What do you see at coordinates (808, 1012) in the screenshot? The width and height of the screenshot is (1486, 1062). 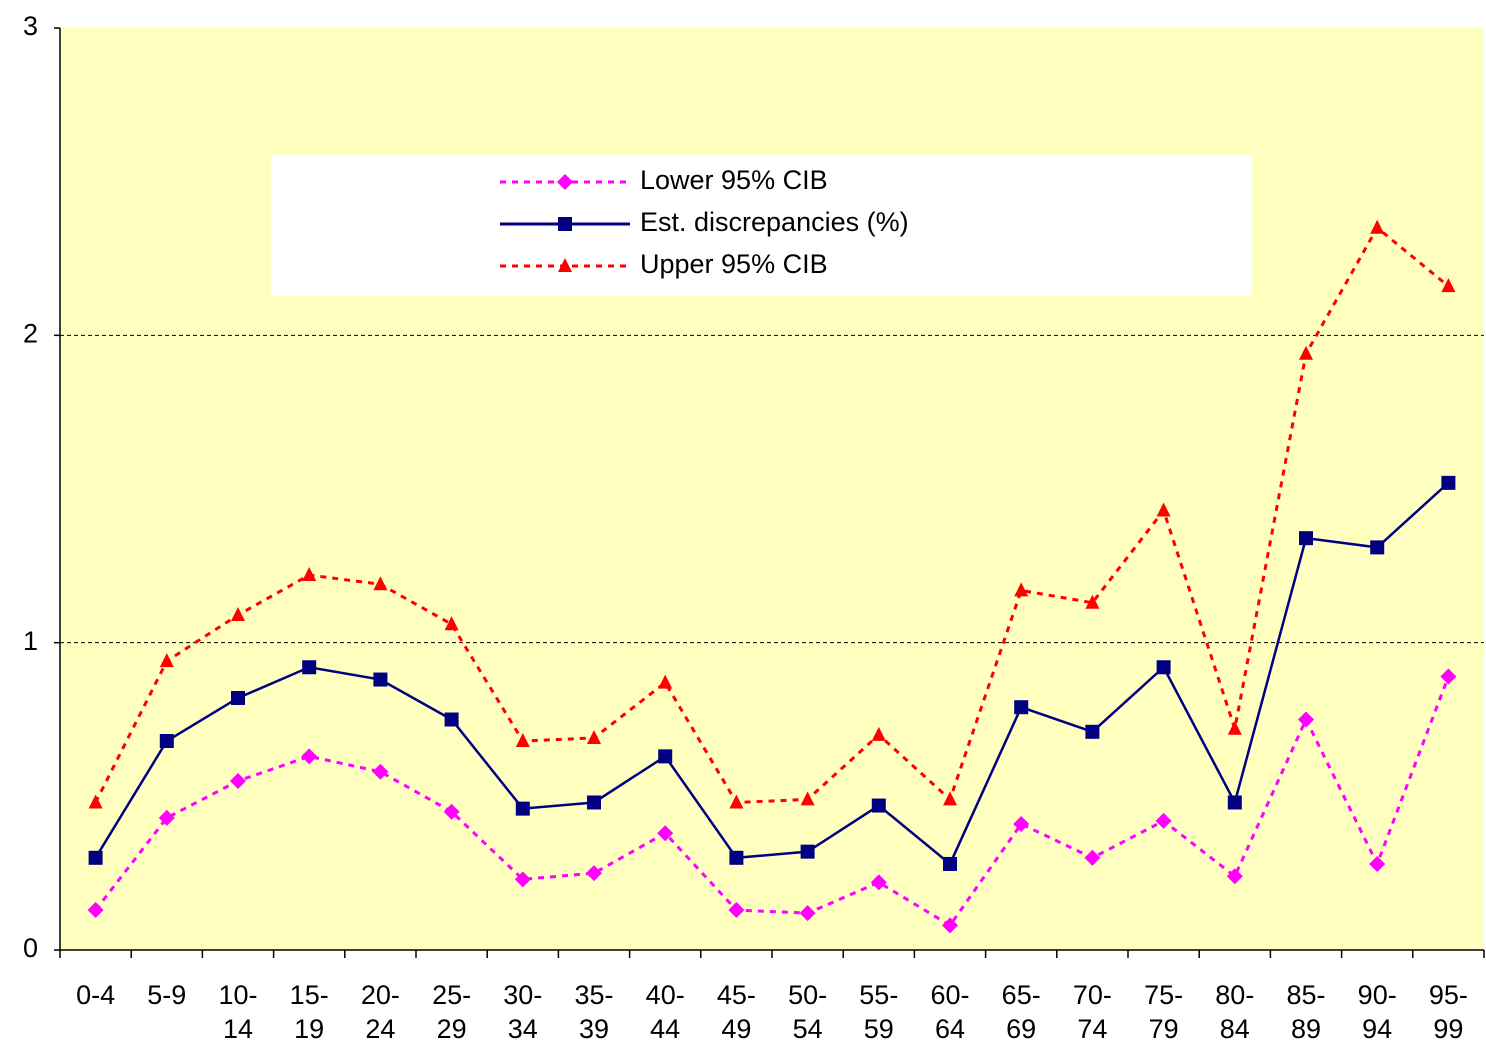 I see `x-tick-label: 50-54` at bounding box center [808, 1012].